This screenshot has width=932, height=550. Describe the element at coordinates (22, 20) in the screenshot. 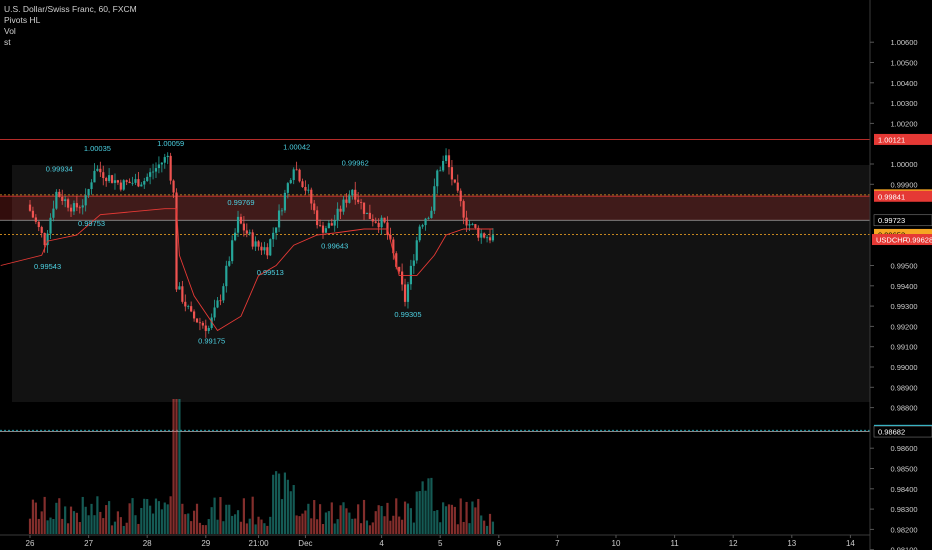

I see `legend-indicator-pivots: Pivots HL` at that location.